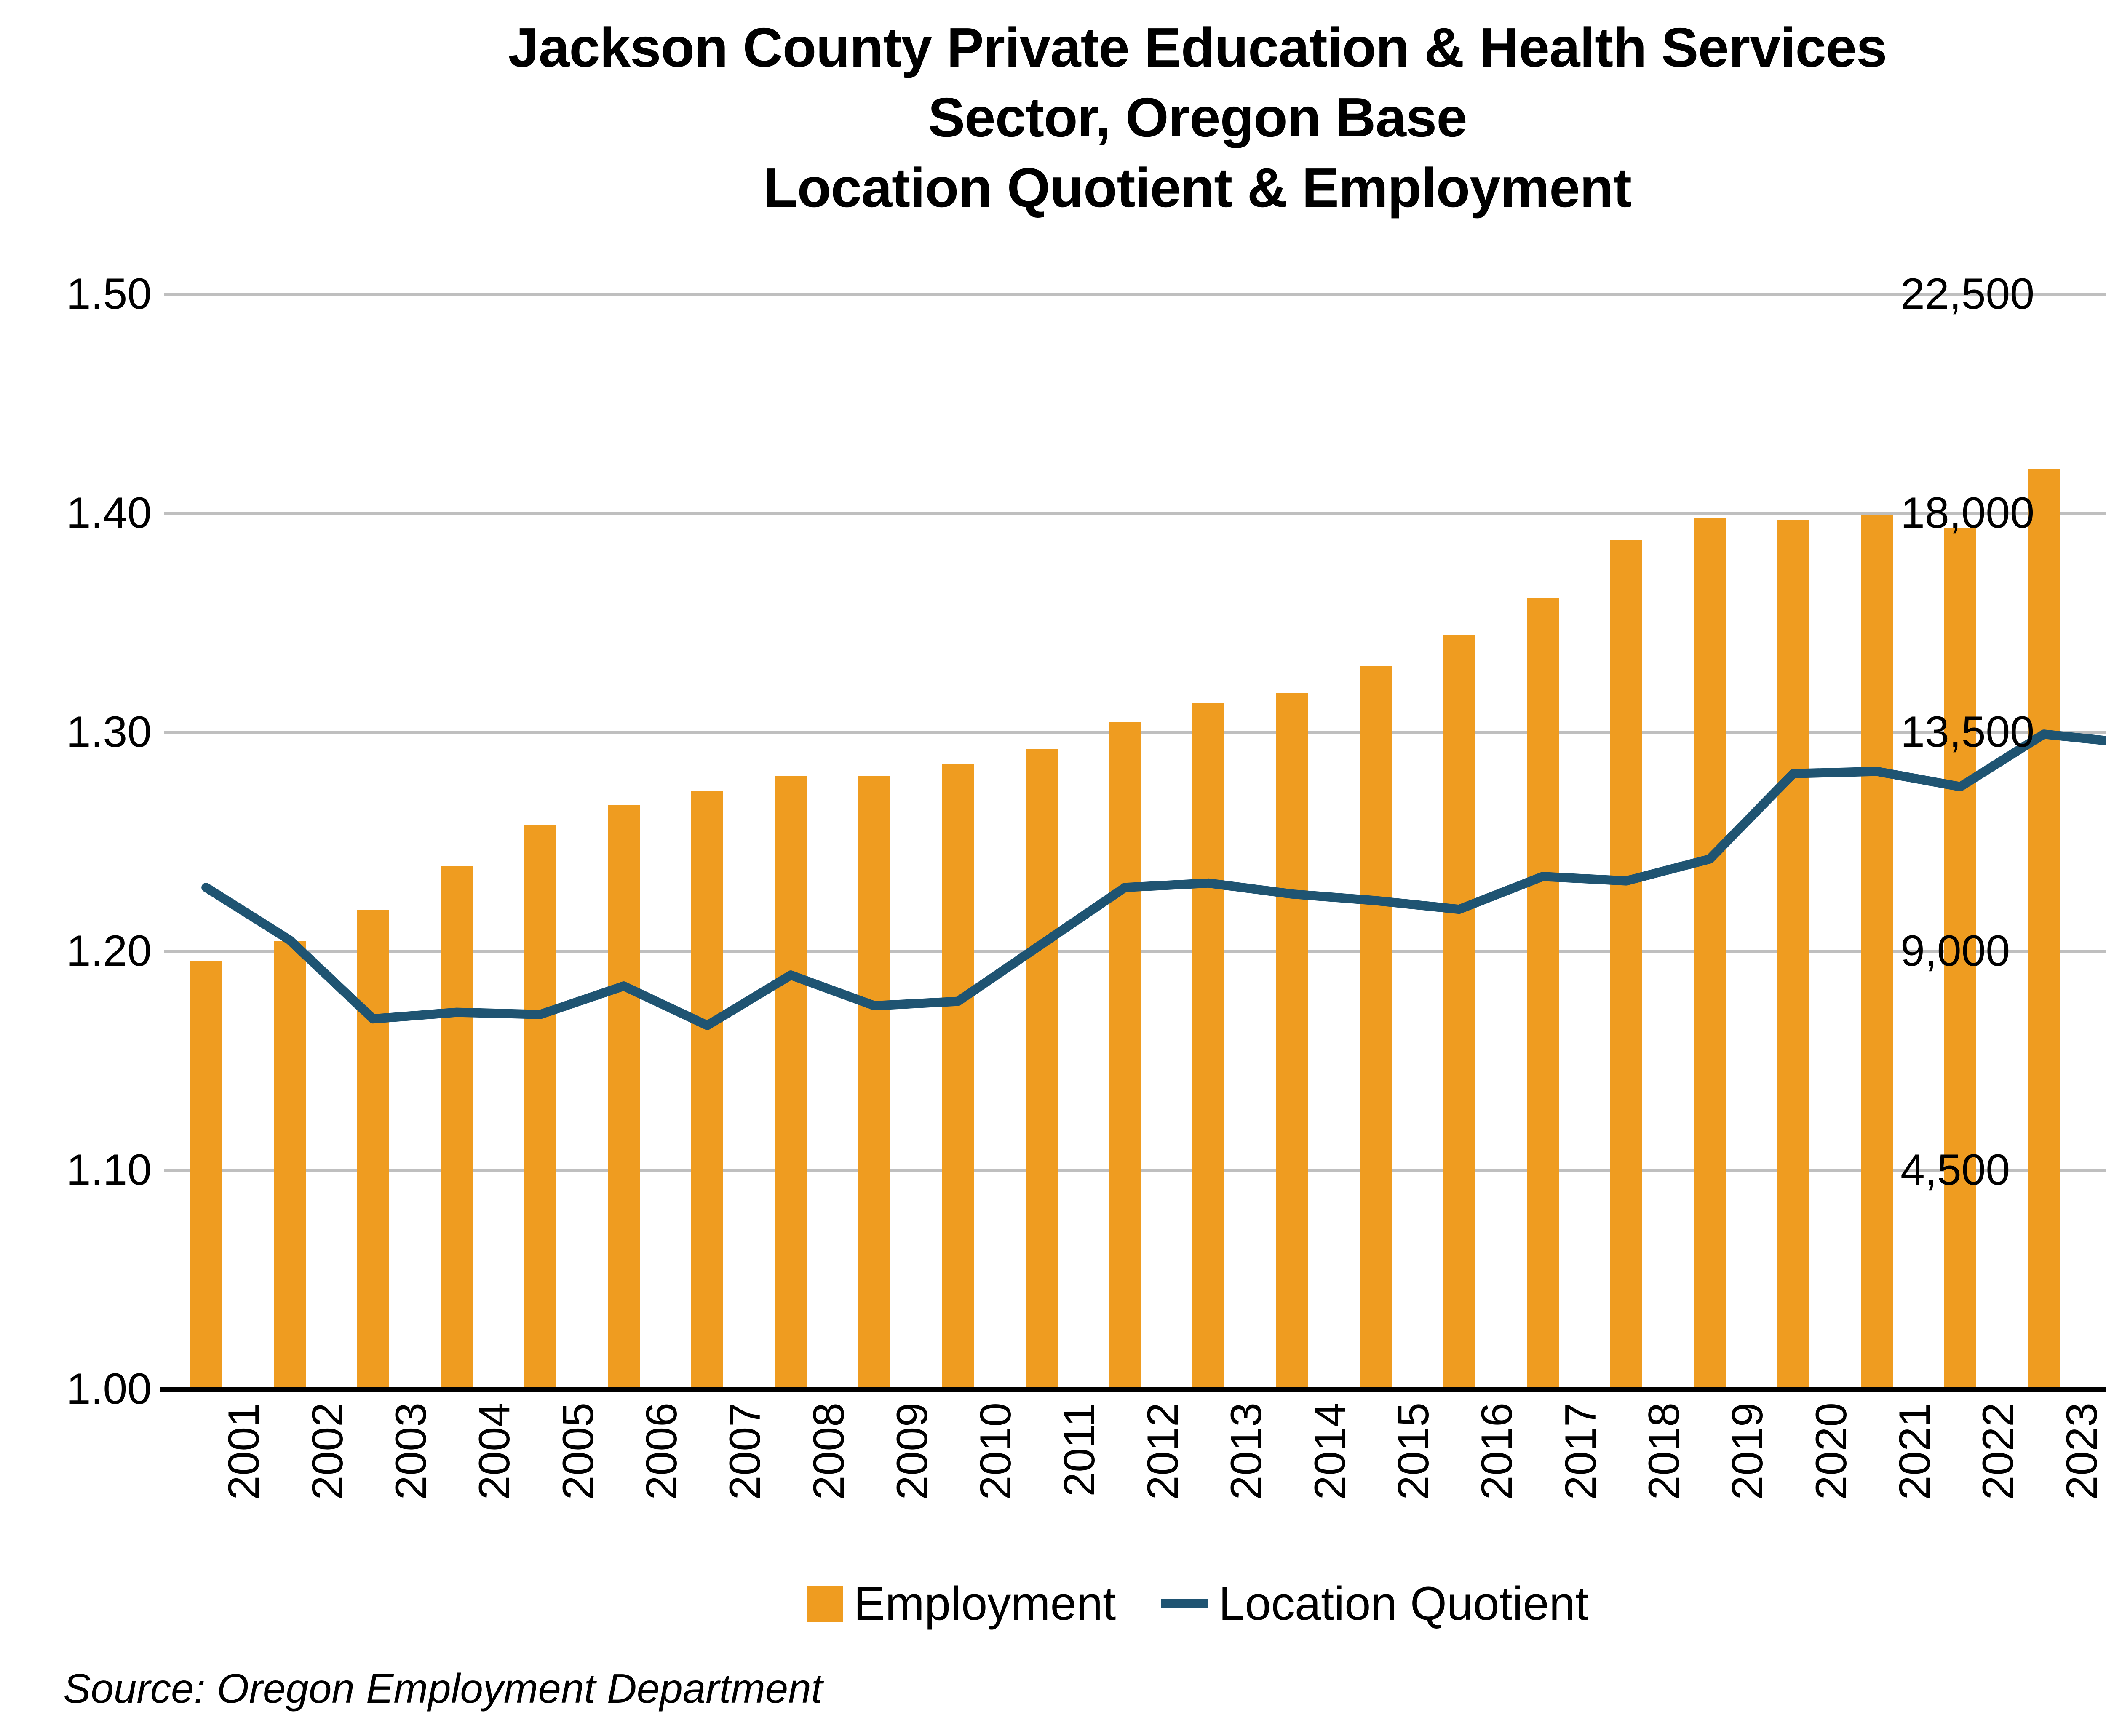 The width and height of the screenshot is (2106, 1736). I want to click on bar-2007, so click(707, 1089).